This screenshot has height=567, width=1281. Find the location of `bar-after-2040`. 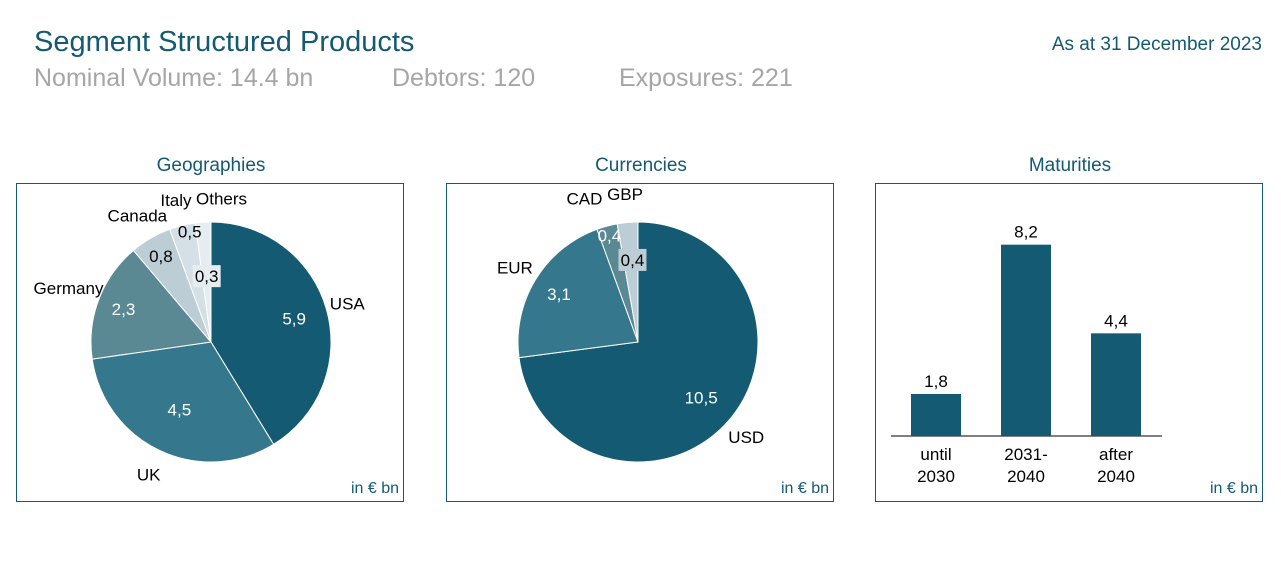

bar-after-2040 is located at coordinates (1116, 384).